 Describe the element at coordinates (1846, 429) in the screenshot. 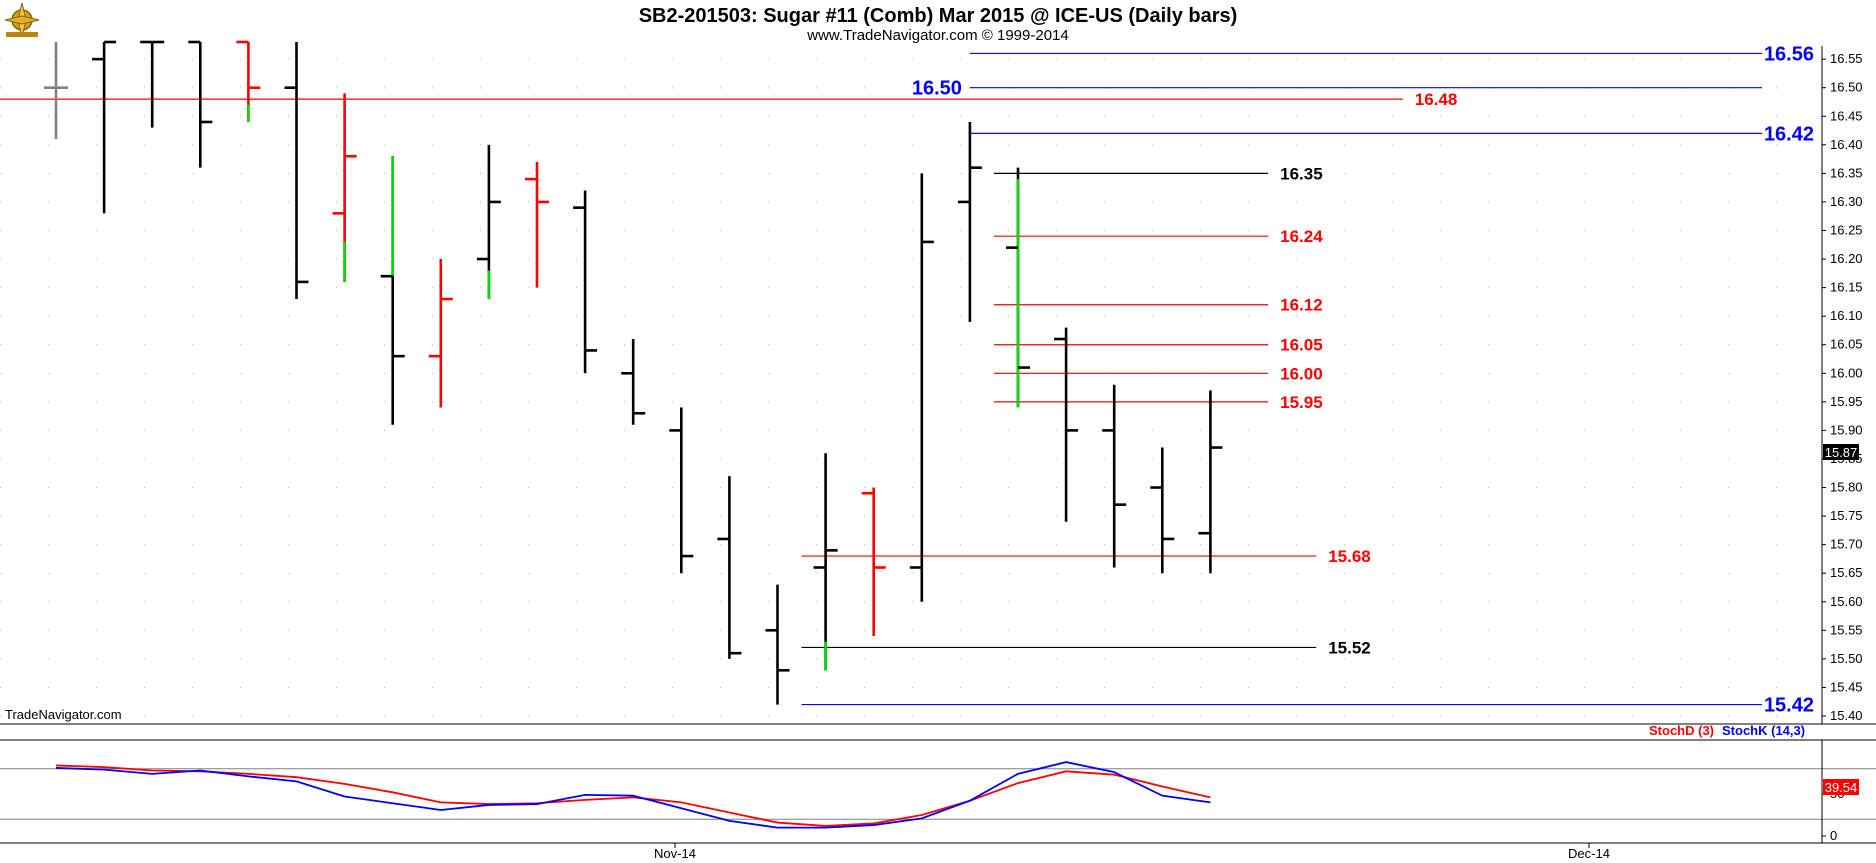

I see `price-tick-label: 15.90` at that location.